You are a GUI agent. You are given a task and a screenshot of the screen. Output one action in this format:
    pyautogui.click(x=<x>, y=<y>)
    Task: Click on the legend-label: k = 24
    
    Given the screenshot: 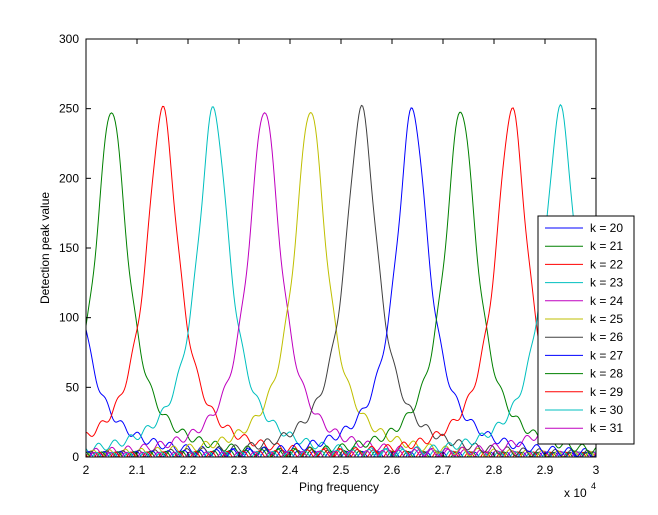 What is the action you would take?
    pyautogui.click(x=606, y=301)
    